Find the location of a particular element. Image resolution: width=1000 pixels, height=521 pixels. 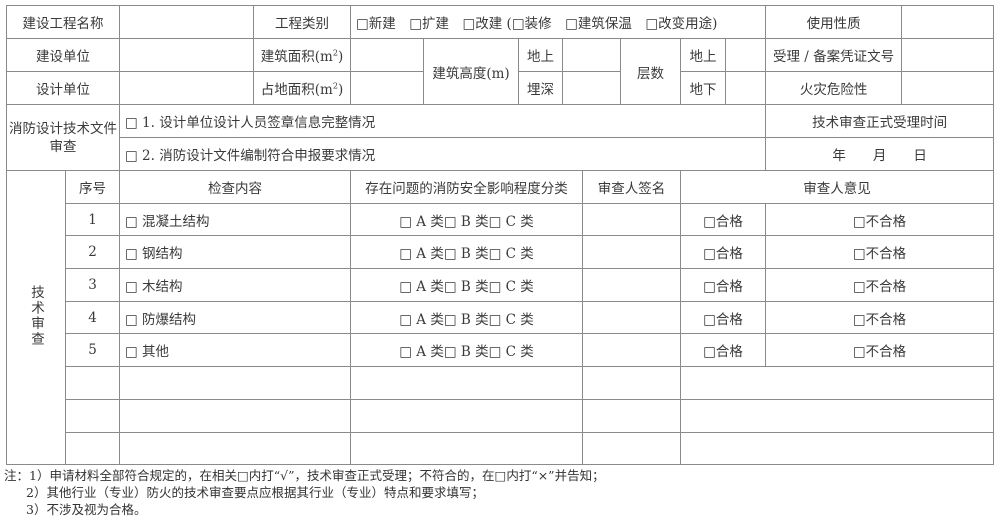

project-name-field is located at coordinates (186, 22).